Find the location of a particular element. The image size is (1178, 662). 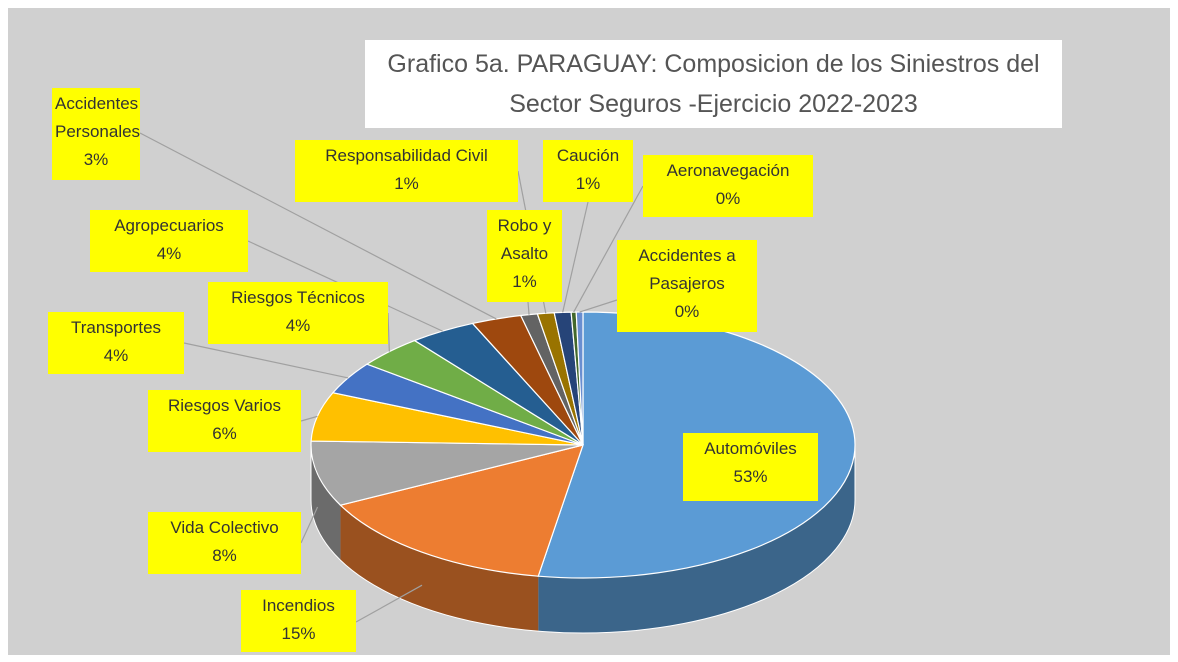

data-label: Accidentes a Pasajeros 0% is located at coordinates (687, 286).